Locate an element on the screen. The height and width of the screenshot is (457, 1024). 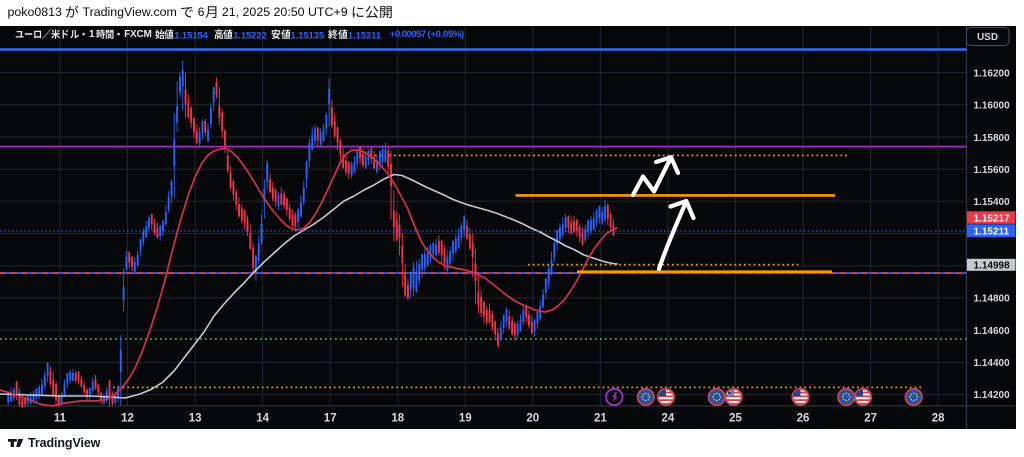
svg-text: 21 is located at coordinates (600, 419).